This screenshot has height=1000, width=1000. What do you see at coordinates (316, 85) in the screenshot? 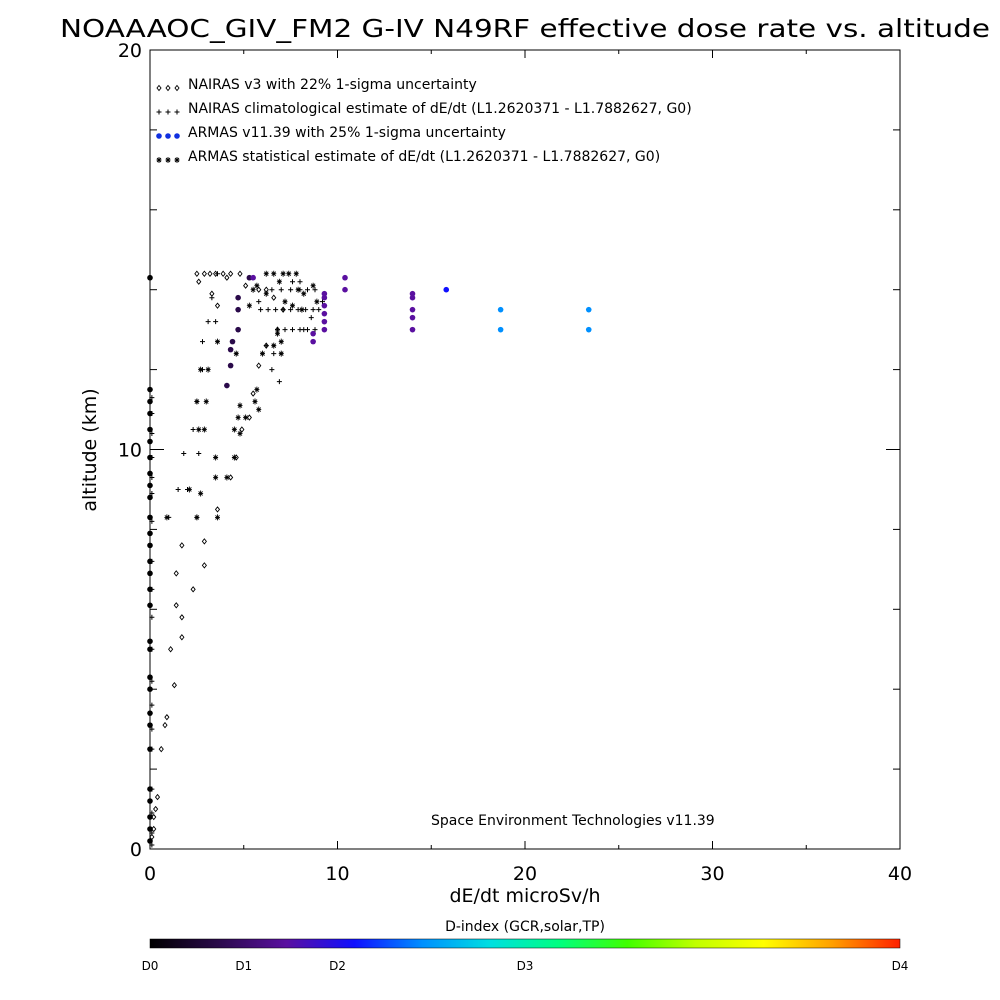
I see `legend-entry: NAIRAS v3 with 22% 1-sigma uncertainty` at bounding box center [316, 85].